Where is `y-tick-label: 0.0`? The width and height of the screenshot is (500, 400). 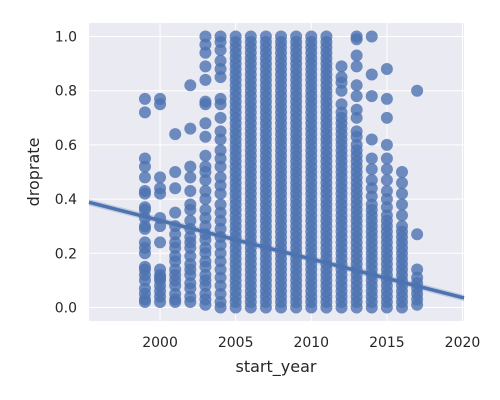
y-tick-label: 0.0 is located at coordinates (66, 308).